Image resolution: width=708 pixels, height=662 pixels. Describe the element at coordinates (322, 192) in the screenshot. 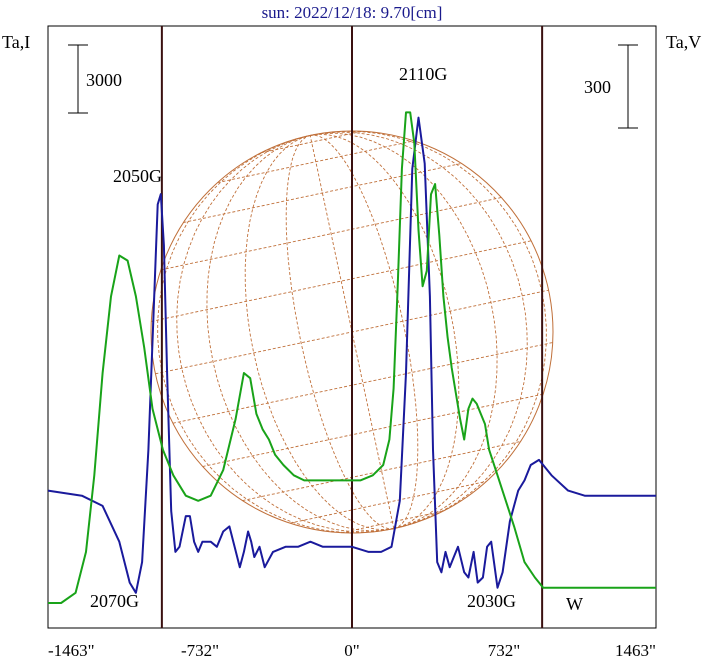

I see `latitude-line` at that location.